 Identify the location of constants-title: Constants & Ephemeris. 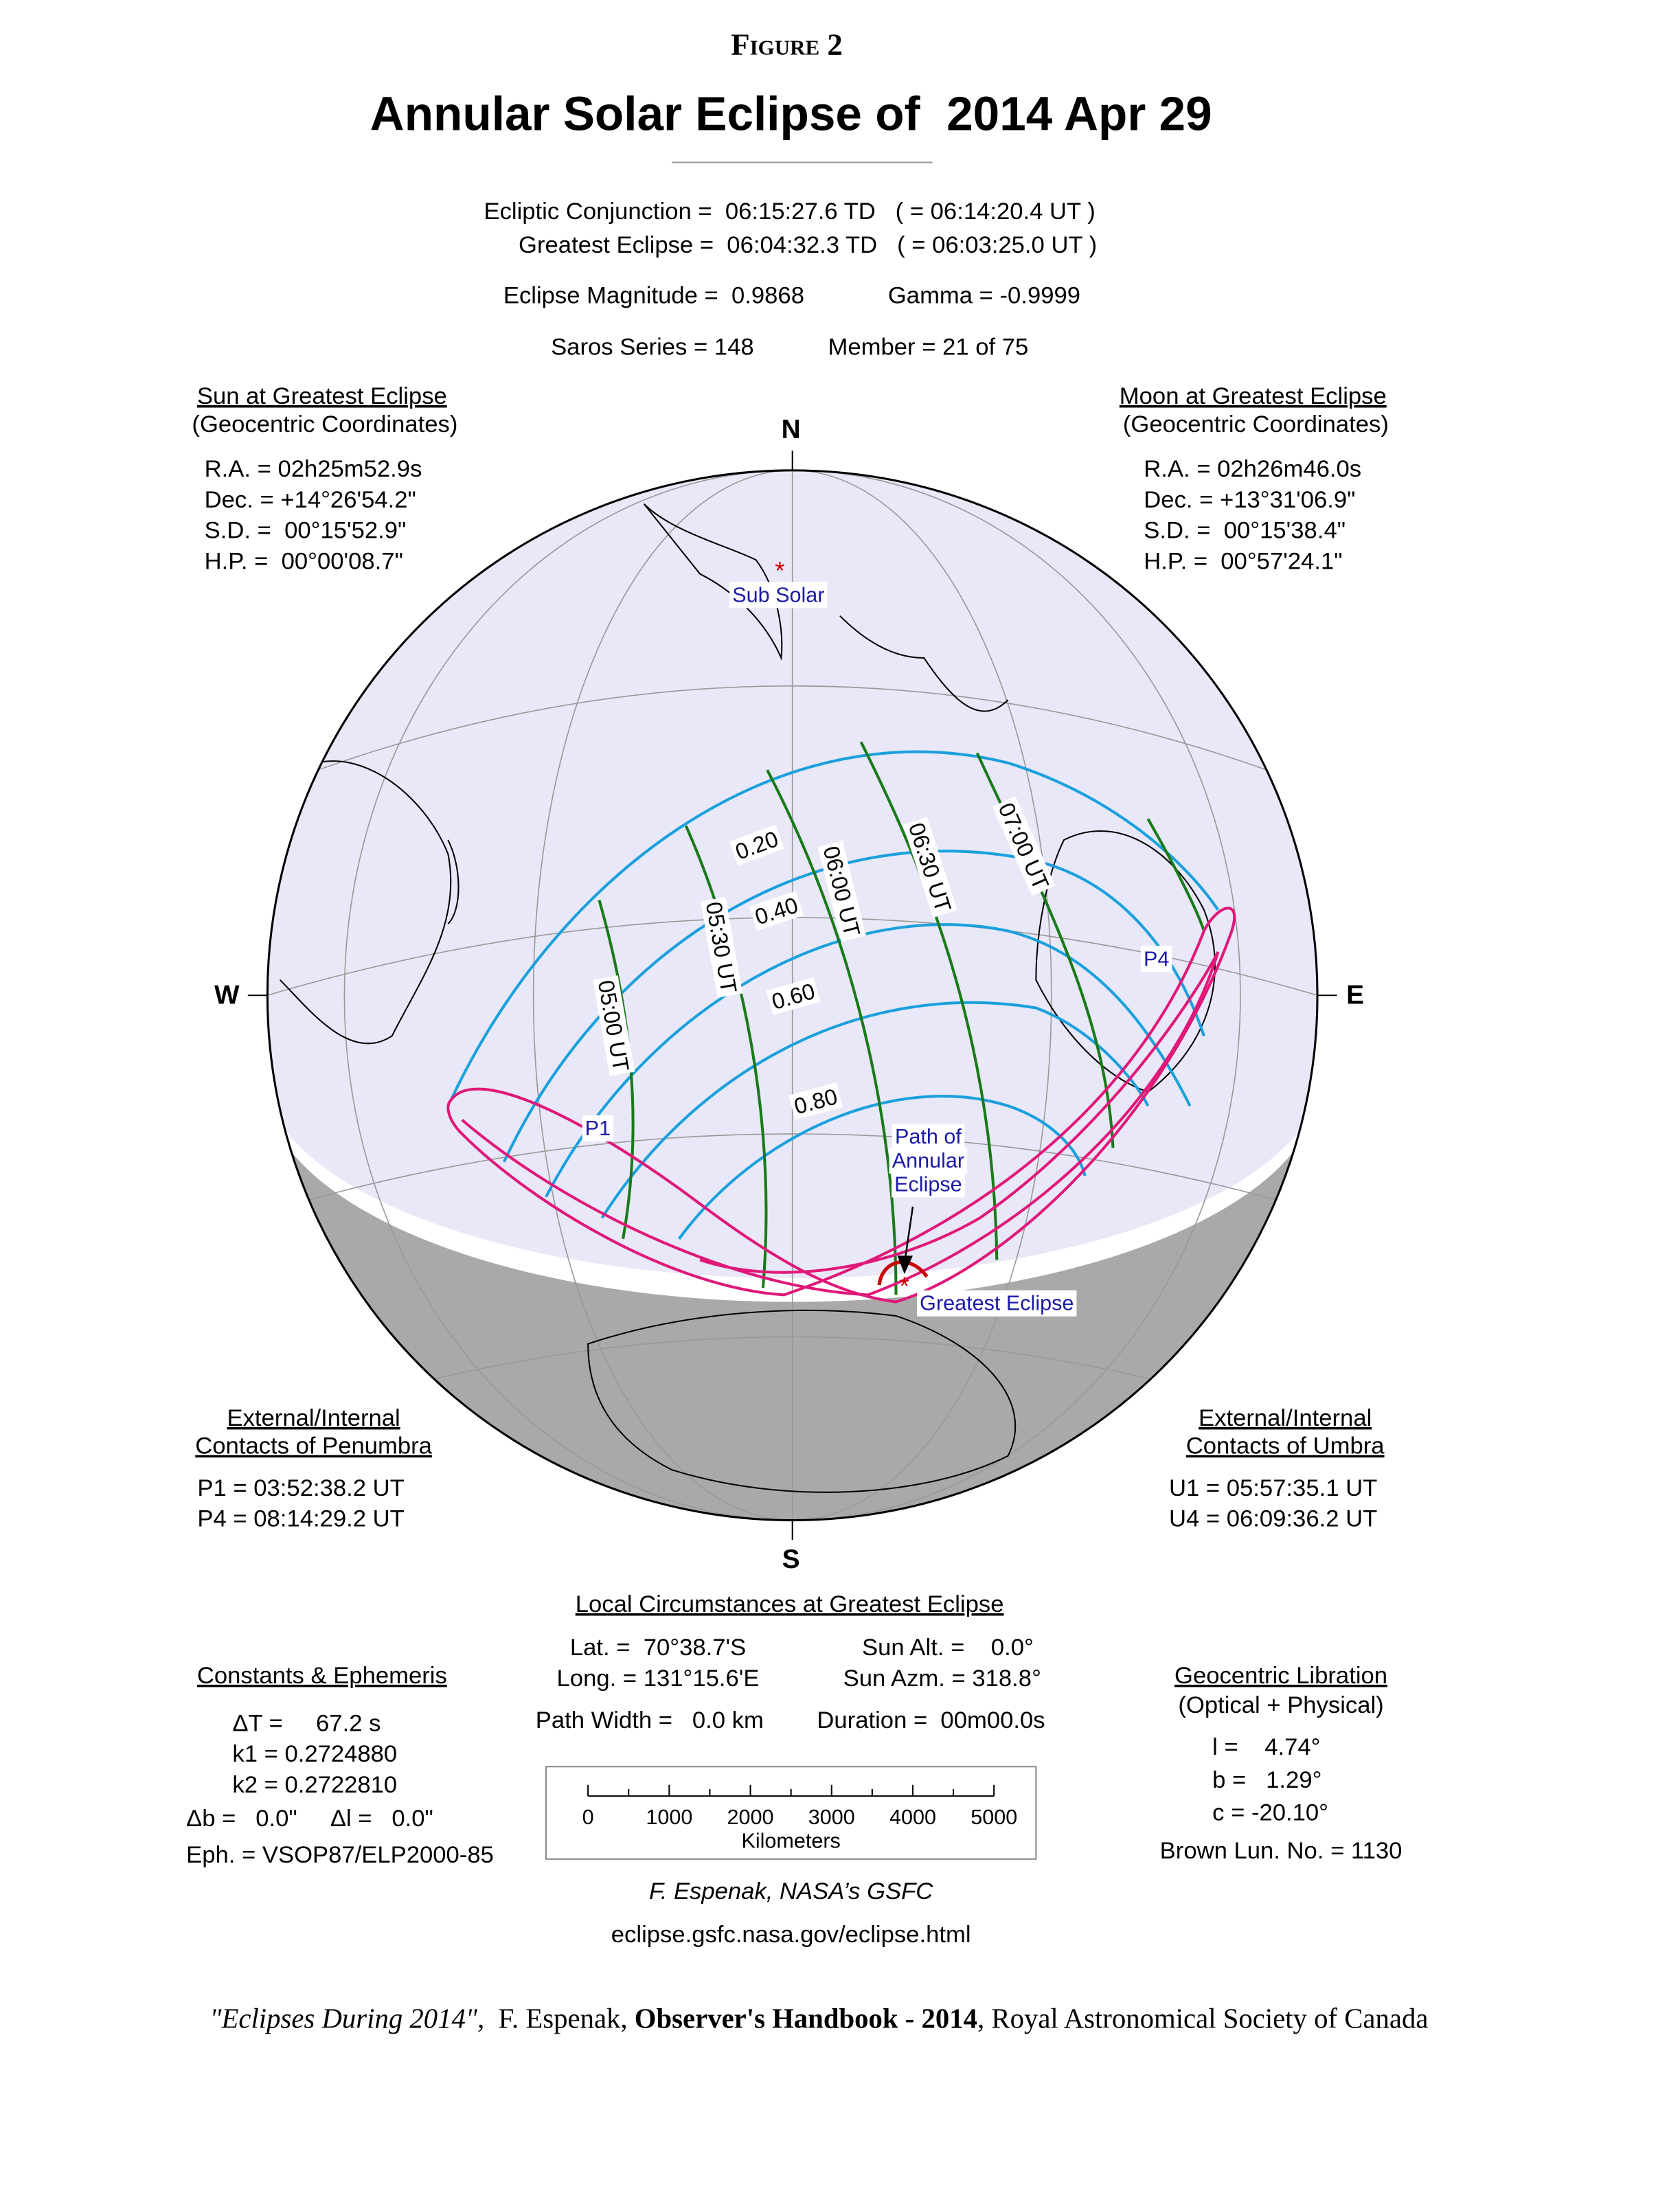
(322, 1676).